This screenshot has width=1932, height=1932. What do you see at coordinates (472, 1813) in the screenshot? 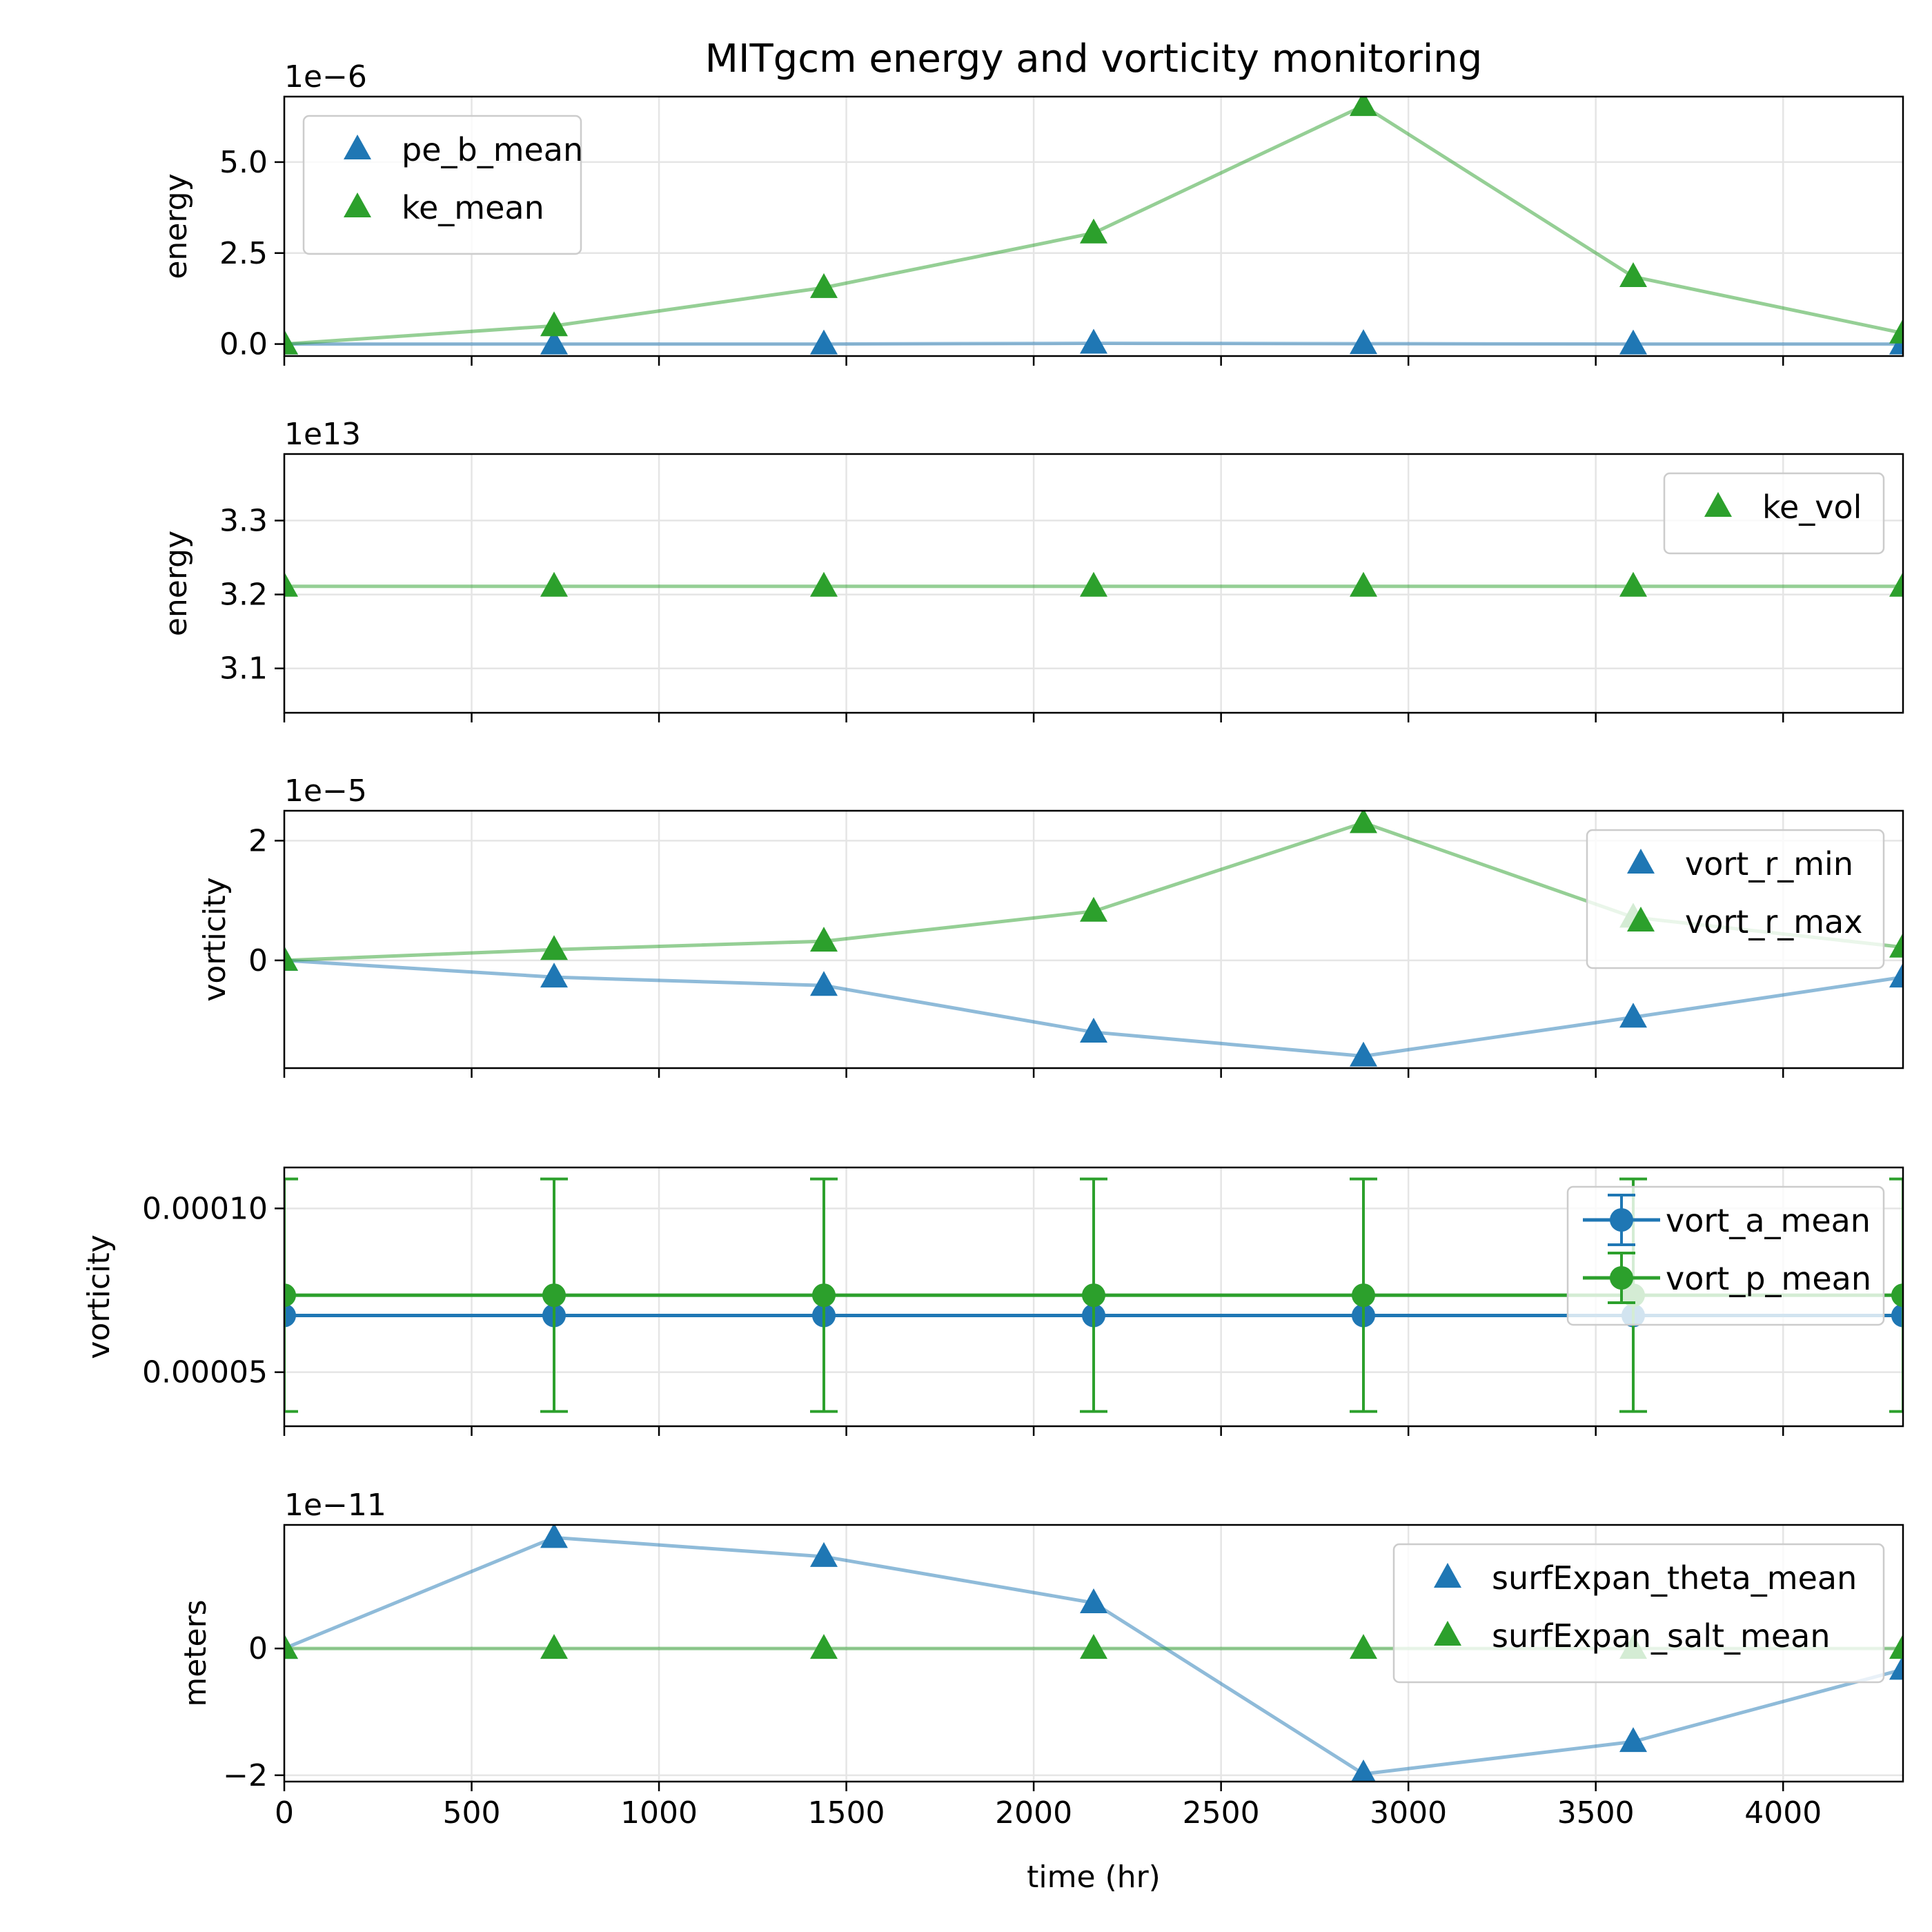
I see `x-tick-label: 500` at bounding box center [472, 1813].